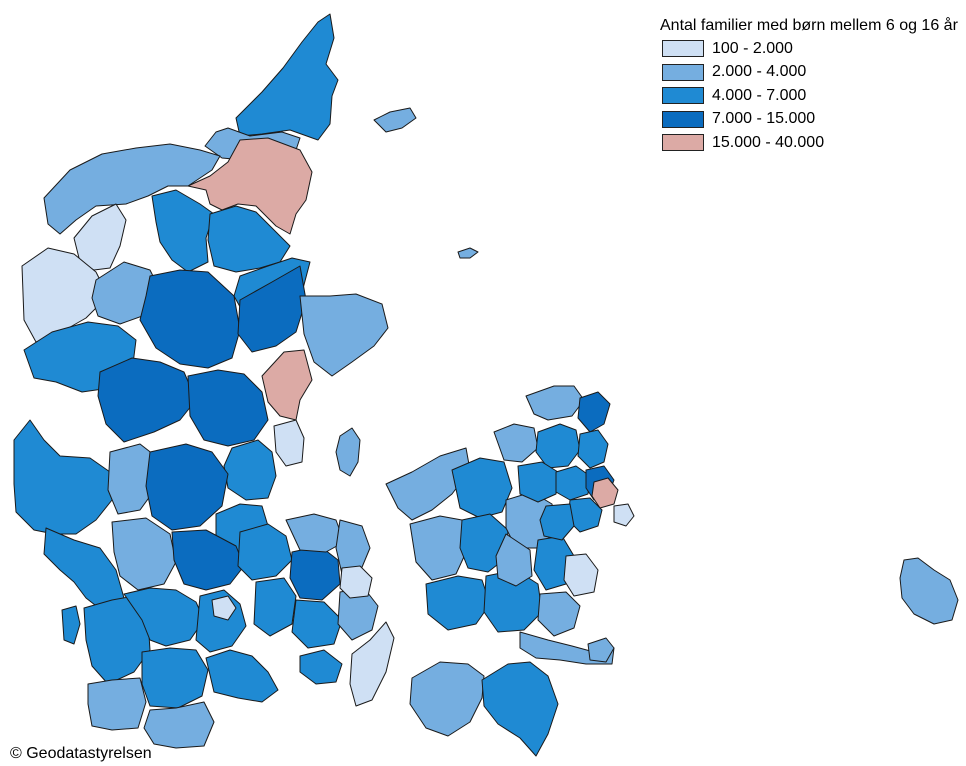 The image size is (966, 766). Describe the element at coordinates (581, 575) in the screenshot. I see `municipality-stevns` at that location.